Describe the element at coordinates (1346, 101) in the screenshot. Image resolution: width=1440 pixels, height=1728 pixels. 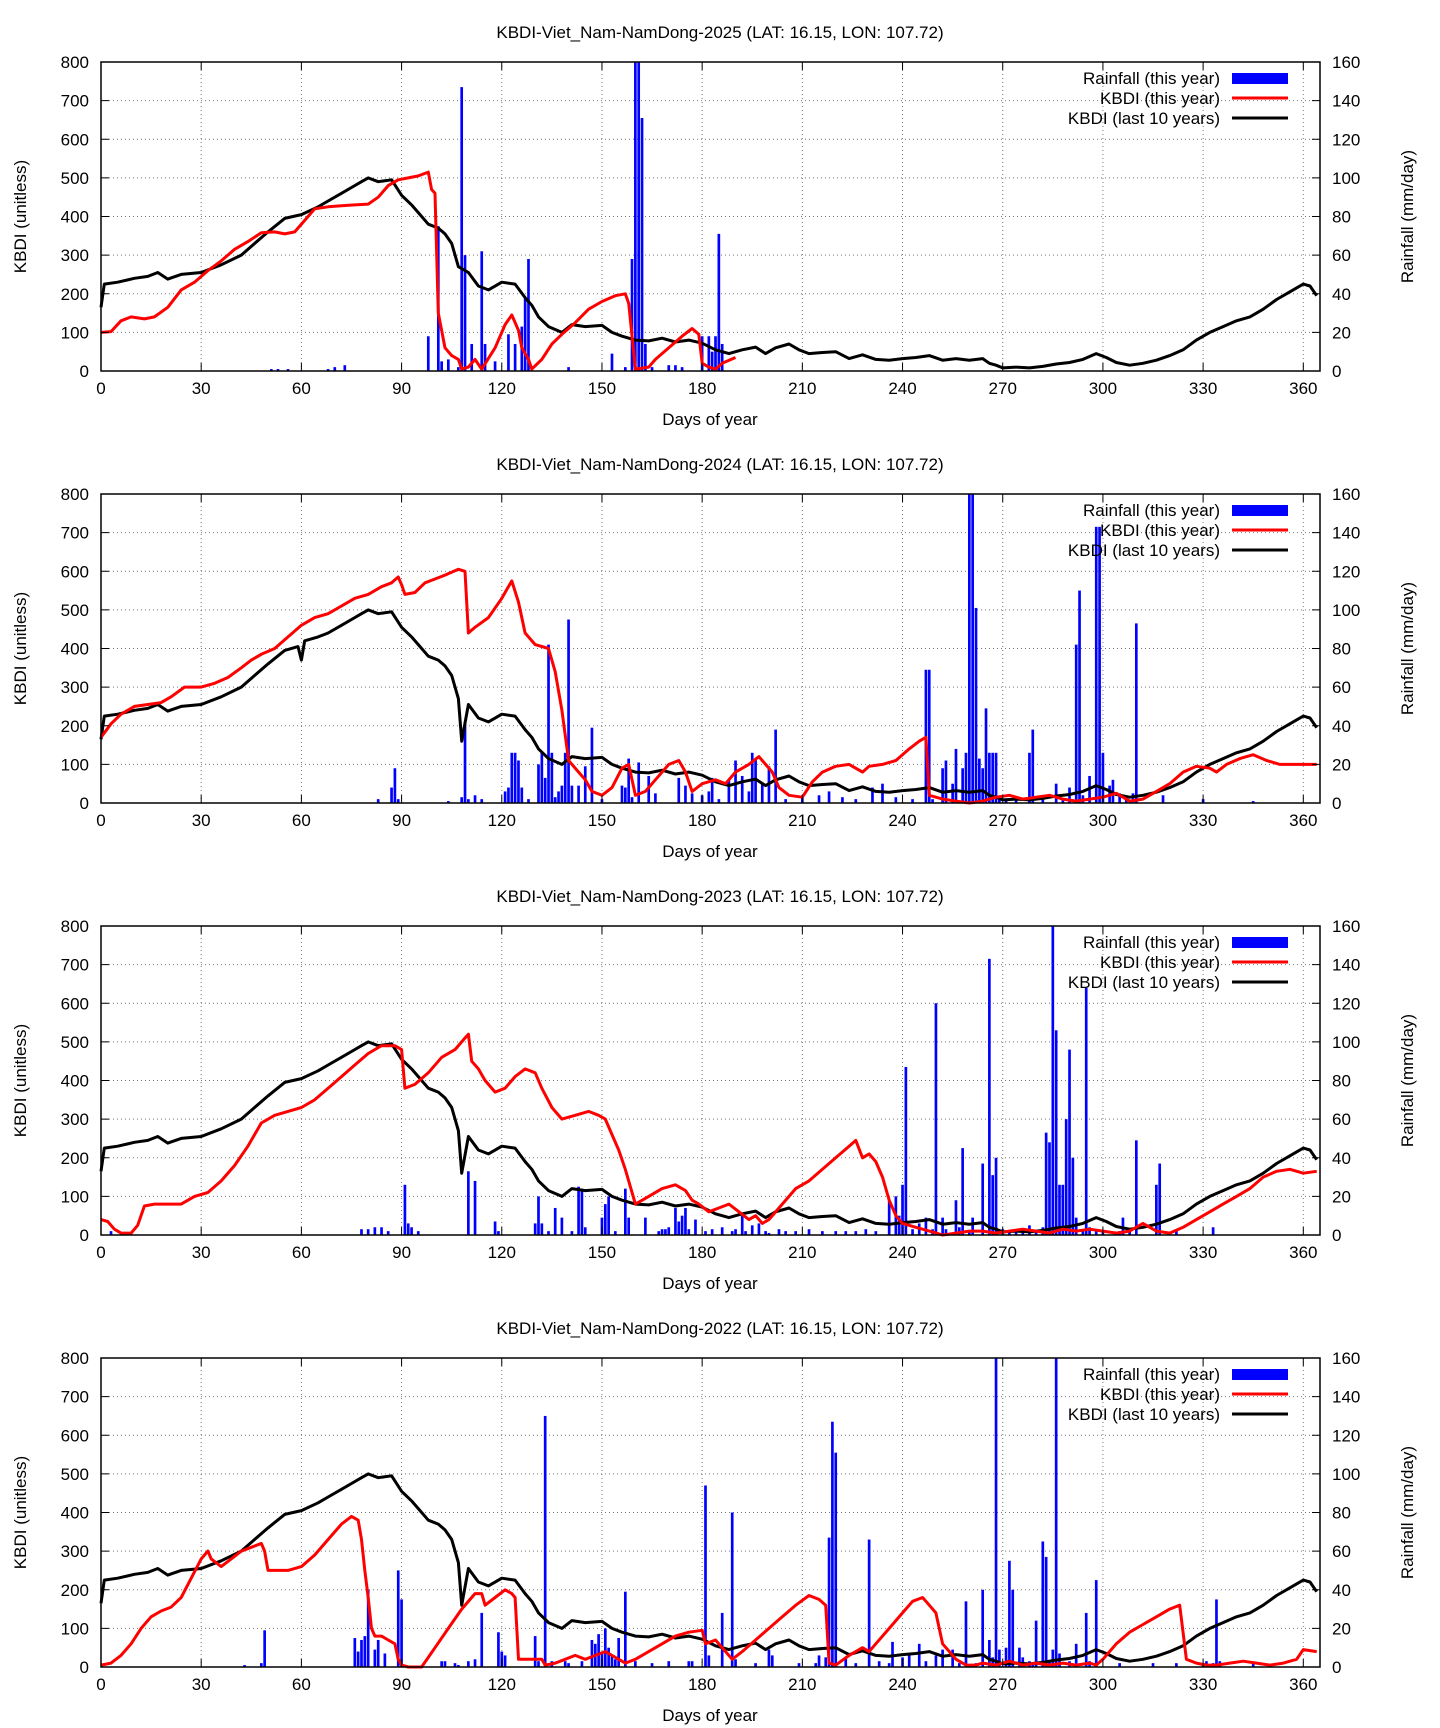
I see `y-right-tick-label: 140` at that location.